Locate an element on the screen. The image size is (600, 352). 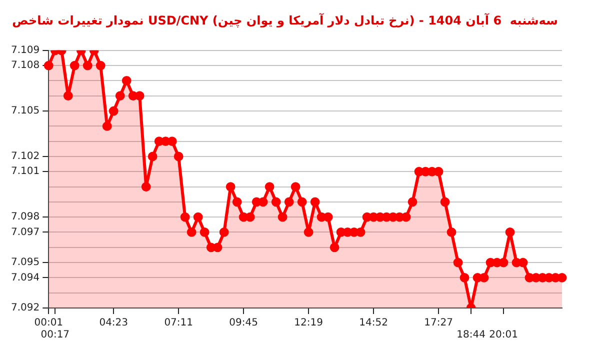
x-tick-label: 20:01 is located at coordinates (503, 335).